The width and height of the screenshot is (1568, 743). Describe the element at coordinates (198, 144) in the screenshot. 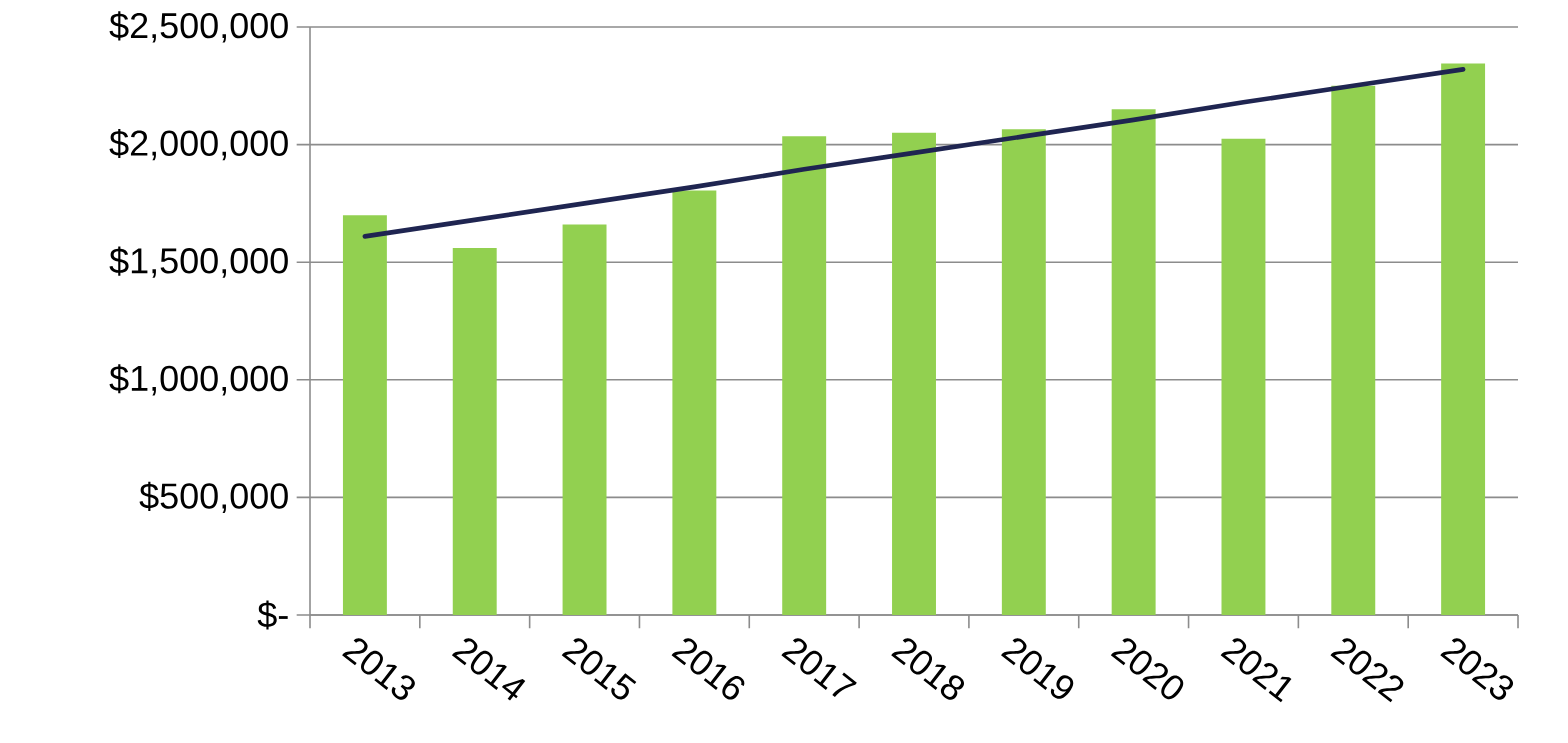

I see `y-tick-label: $2,000,000` at that location.